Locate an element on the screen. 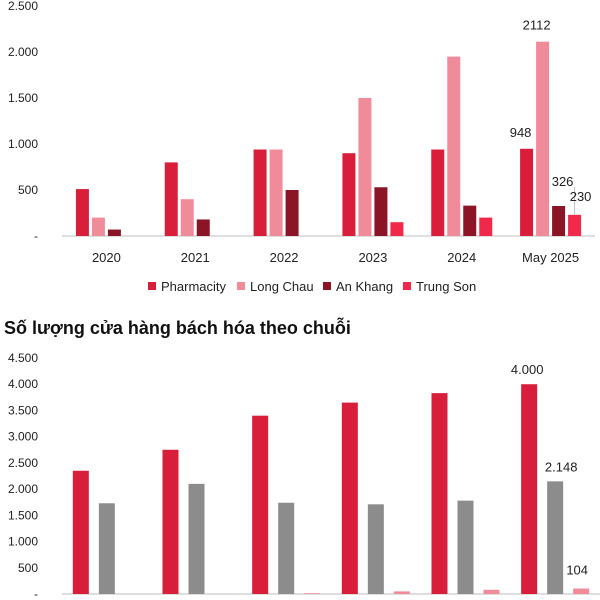 This screenshot has height=600, width=600. y-tick-label: 3.000 is located at coordinates (23, 437).